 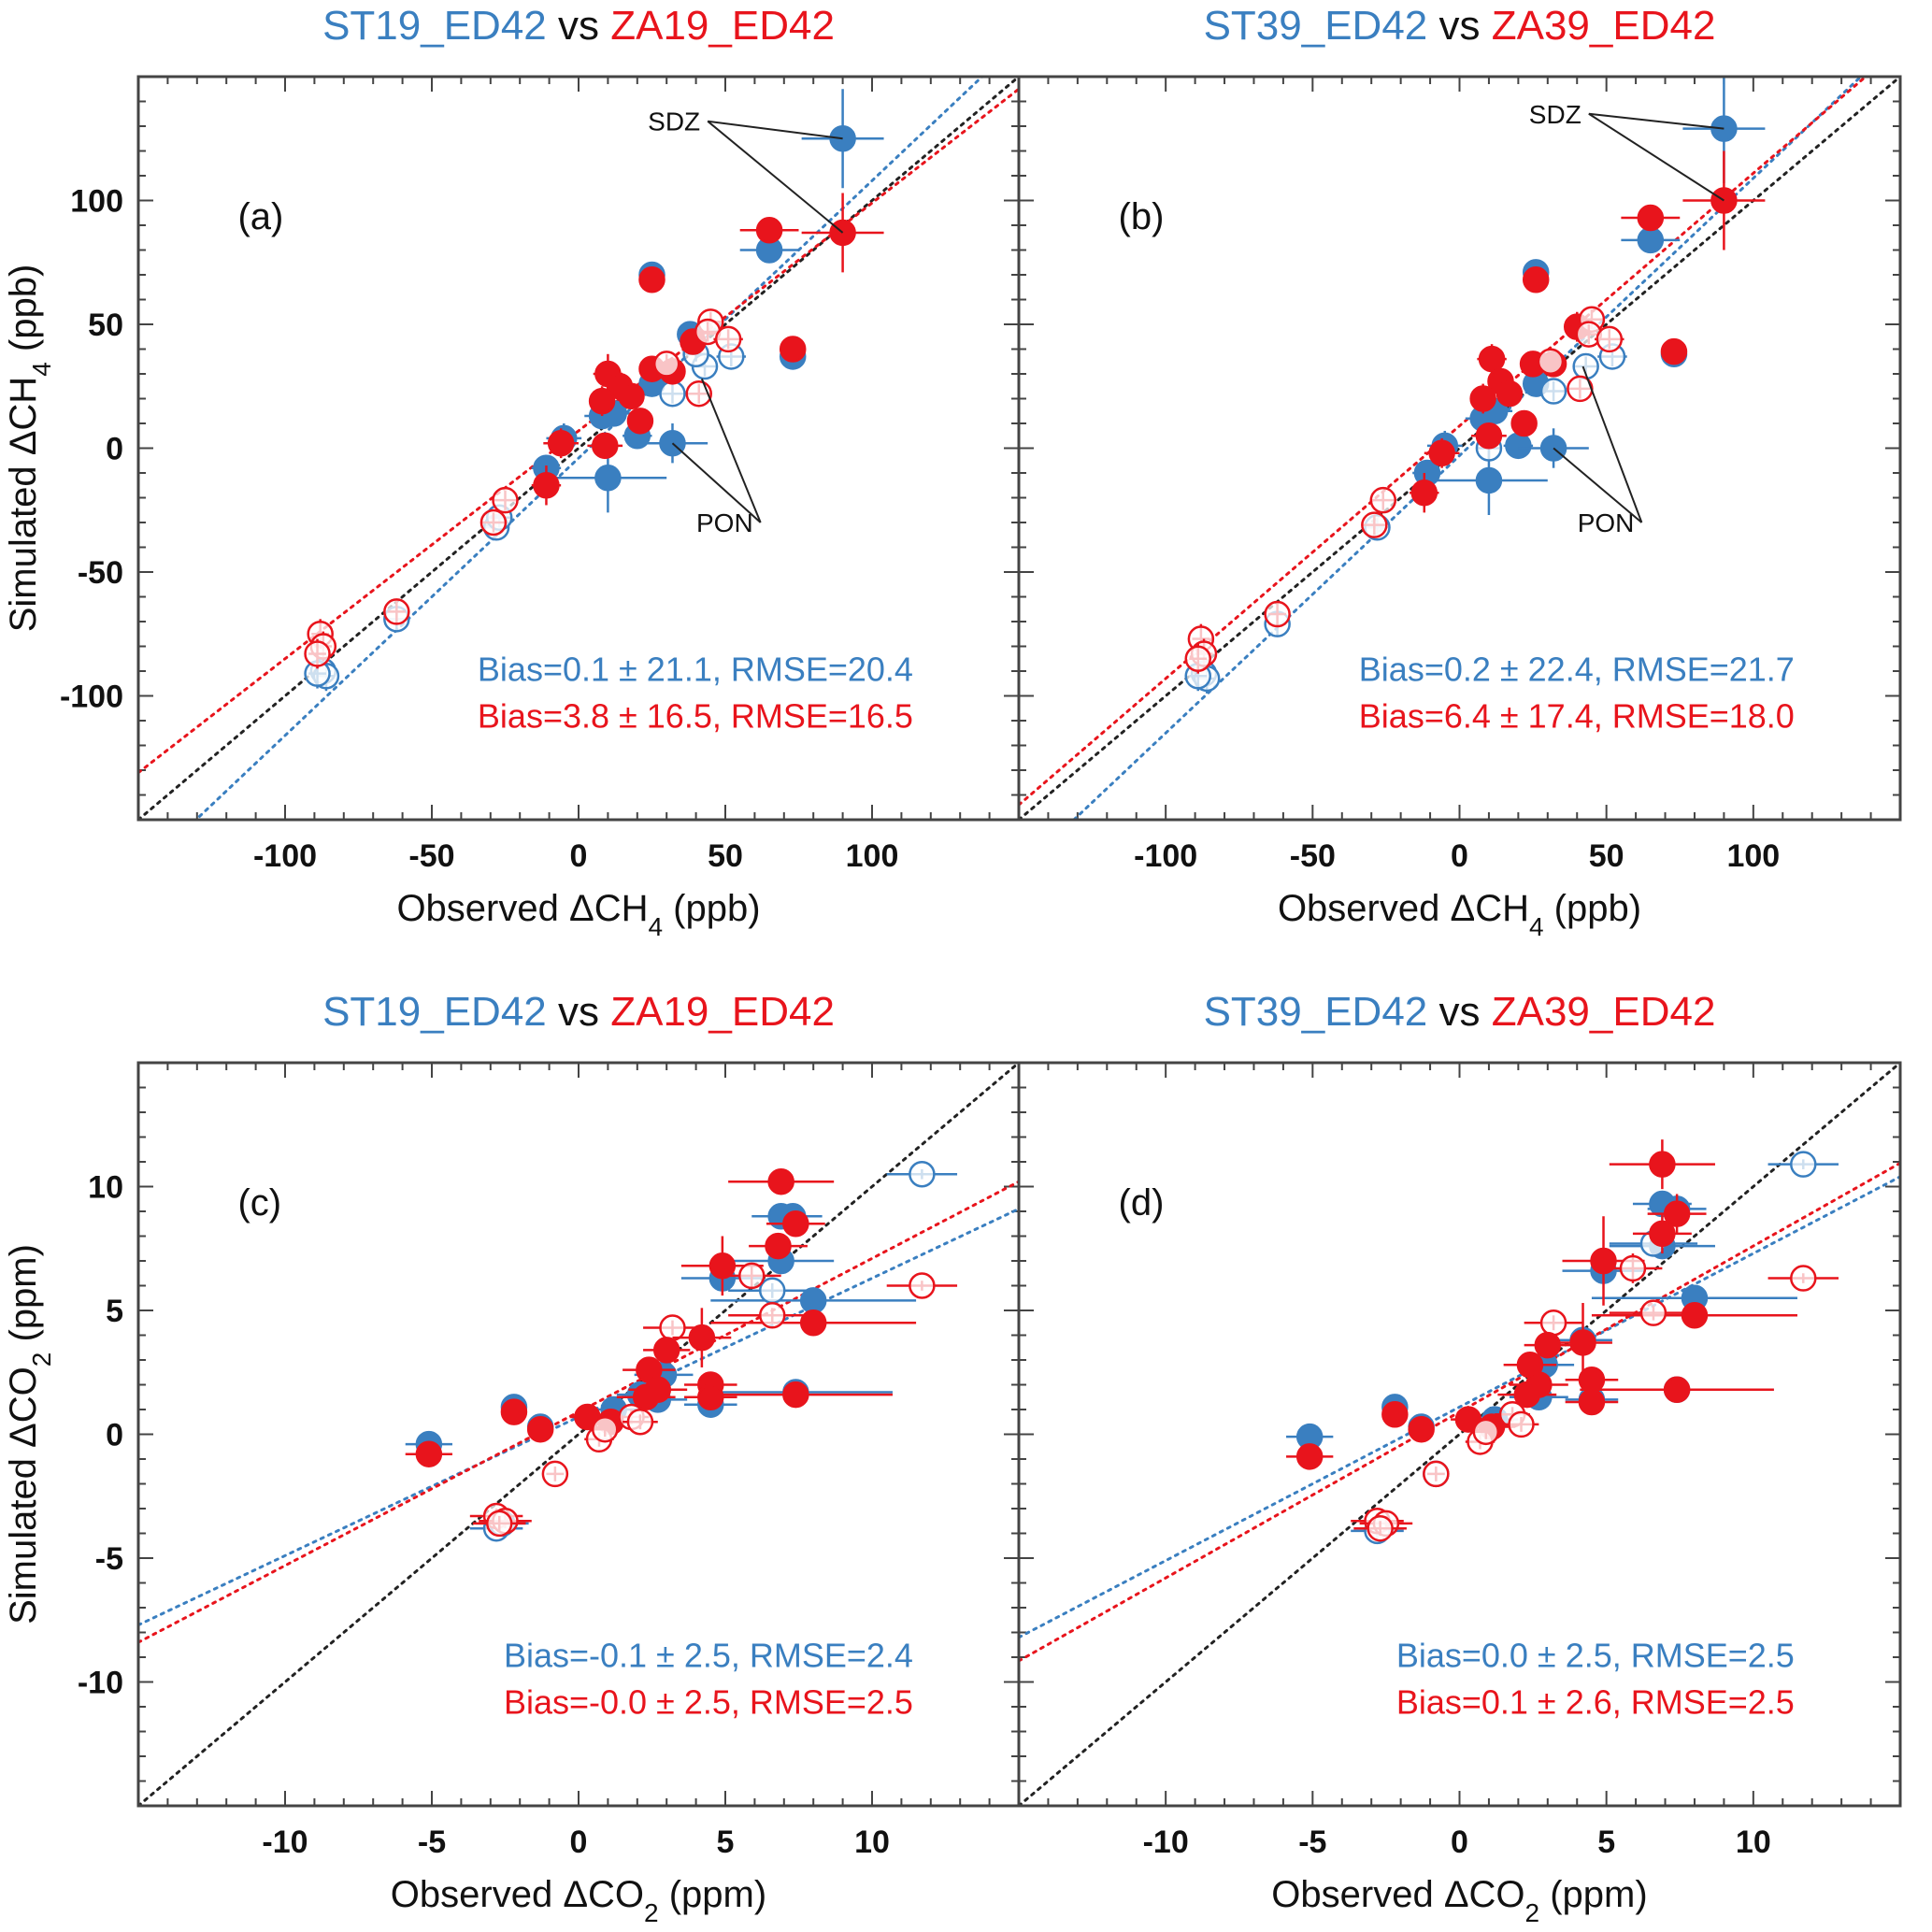 What do you see at coordinates (722, 26) in the screenshot?
I see `title-model-red: ZA19_ED42` at bounding box center [722, 26].